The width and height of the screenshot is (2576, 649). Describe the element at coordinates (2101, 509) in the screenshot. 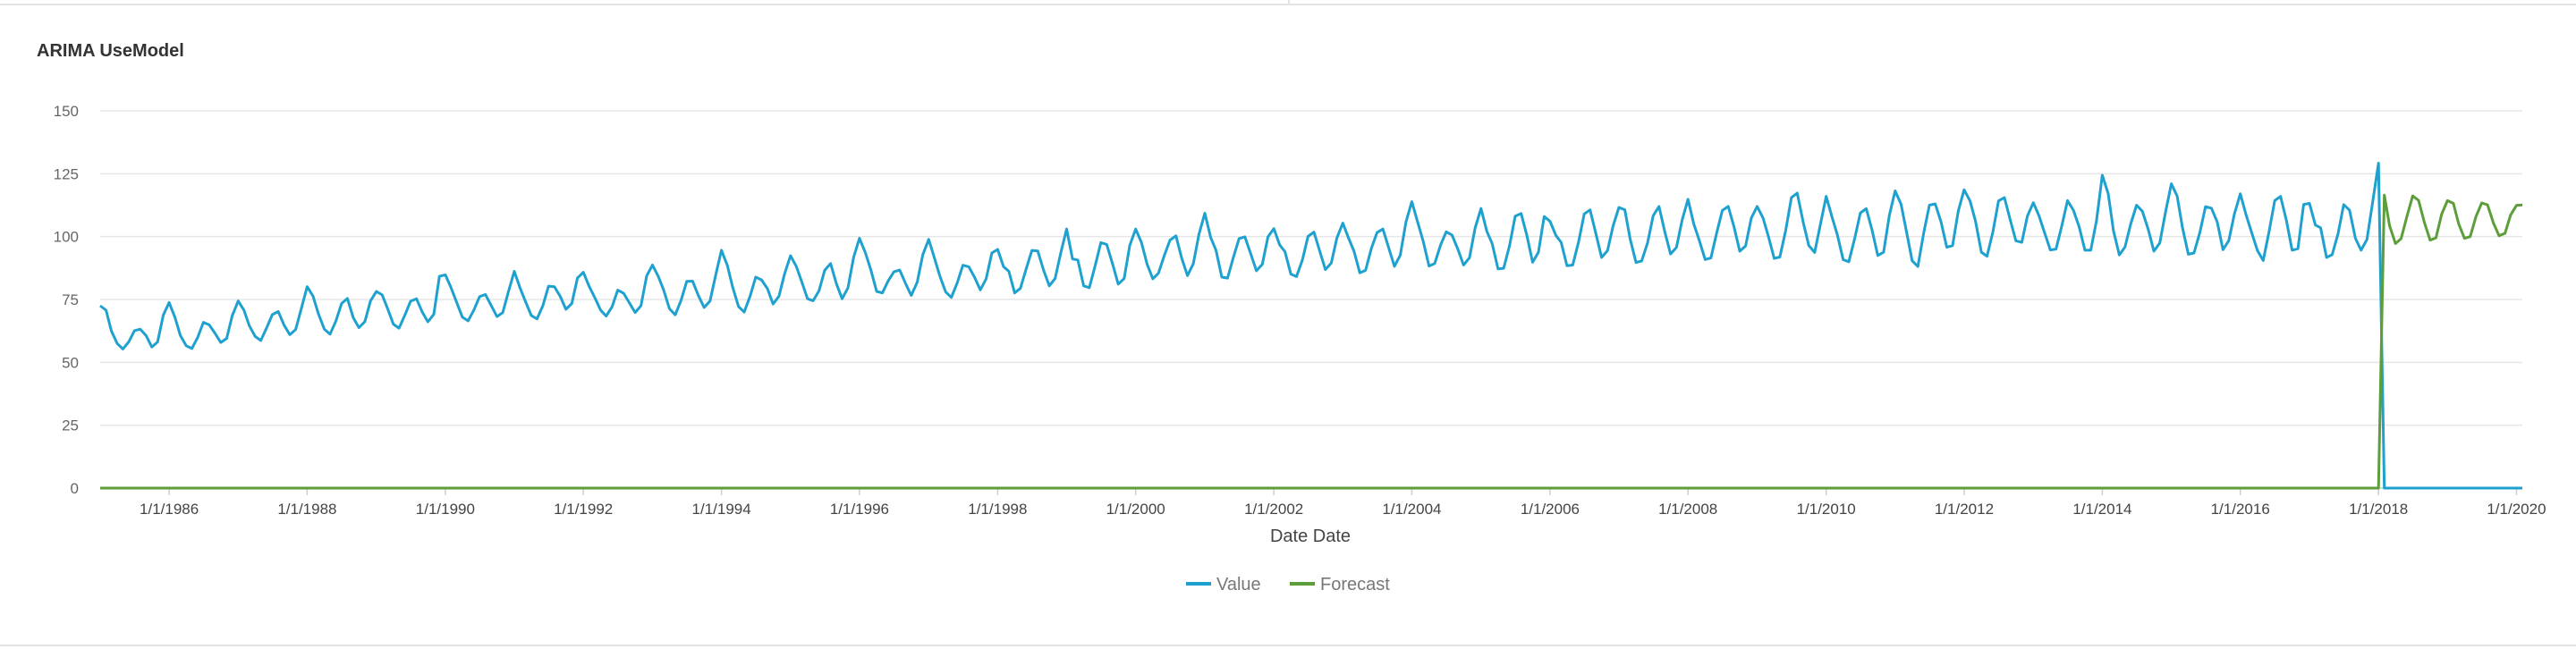

I see `x-tick-label: 1/1/2014` at that location.